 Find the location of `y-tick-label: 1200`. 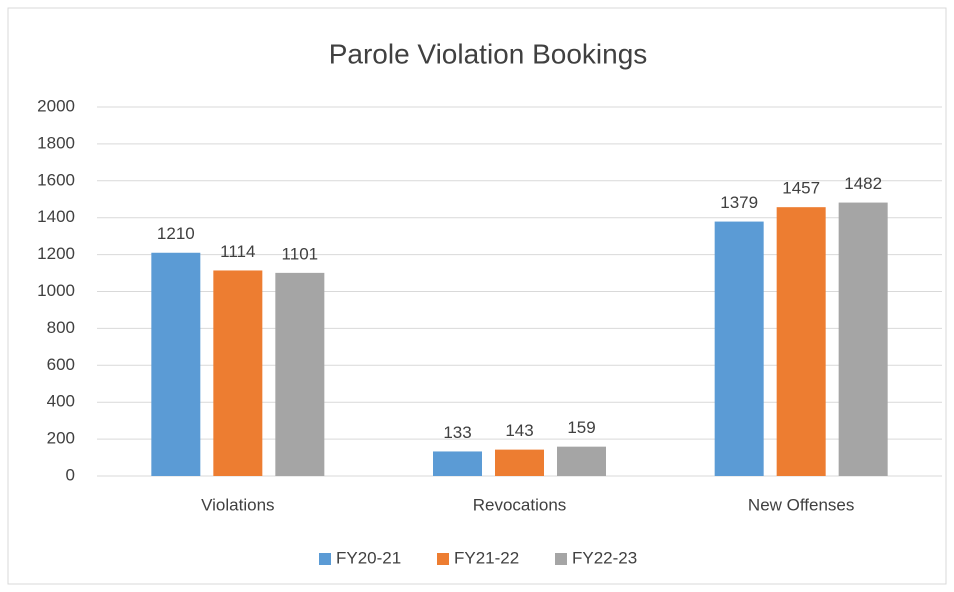

y-tick-label: 1200 is located at coordinates (56, 253).